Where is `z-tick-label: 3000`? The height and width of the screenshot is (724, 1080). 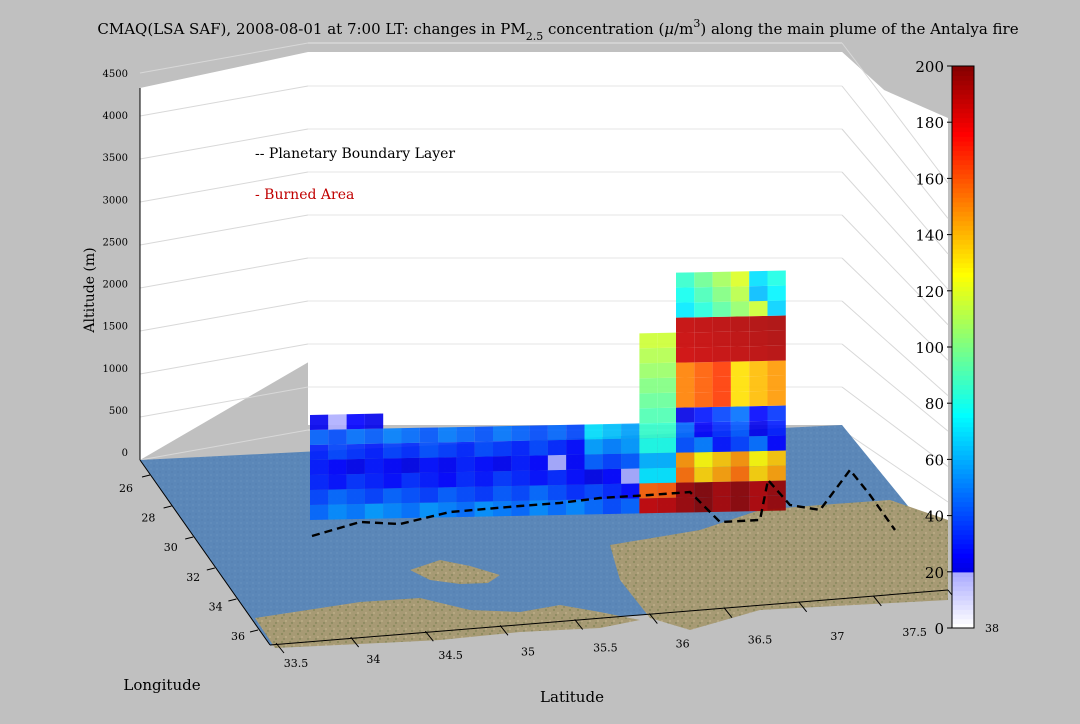 z-tick-label: 3000 is located at coordinates (115, 200).